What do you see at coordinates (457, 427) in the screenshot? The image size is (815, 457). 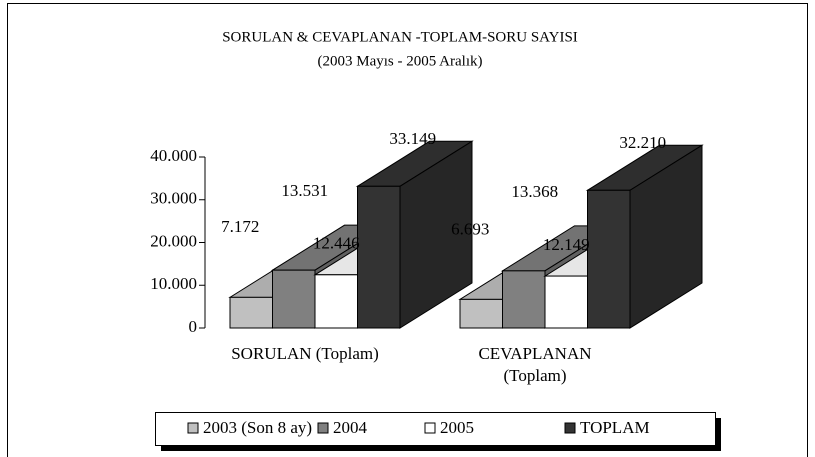 I see `legend-label: 2005` at bounding box center [457, 427].